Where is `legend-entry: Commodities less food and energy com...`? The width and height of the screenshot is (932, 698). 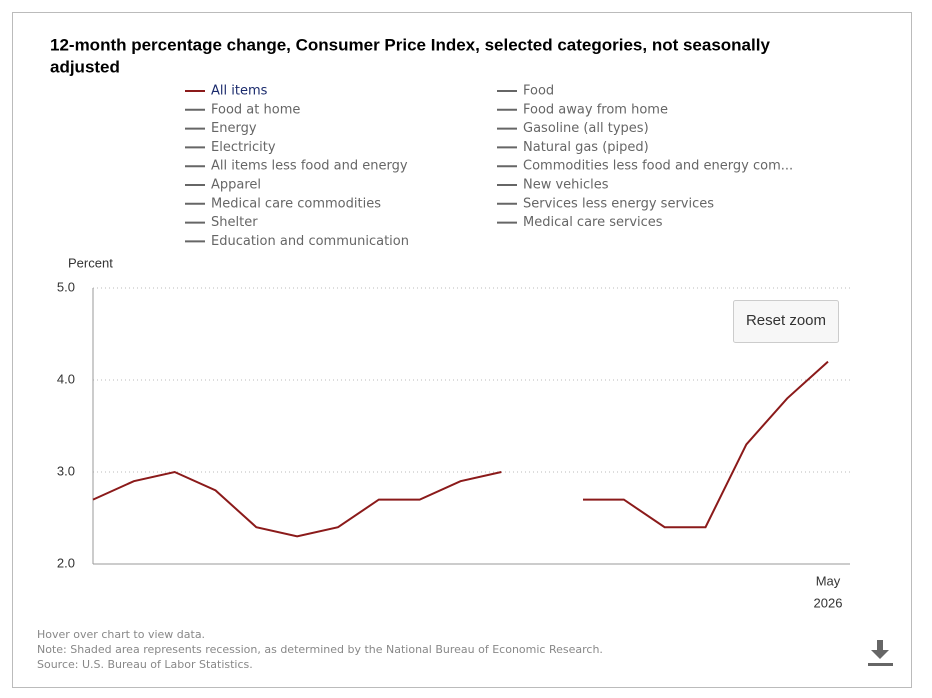 legend-entry: Commodities less food and energy com... is located at coordinates (658, 166).